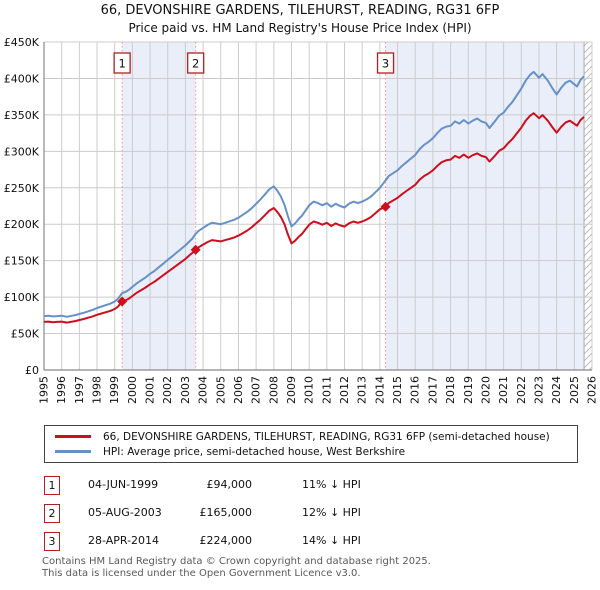 Image resolution: width=600 pixels, height=590 pixels. I want to click on hpi-line-swatch, so click(73, 451).